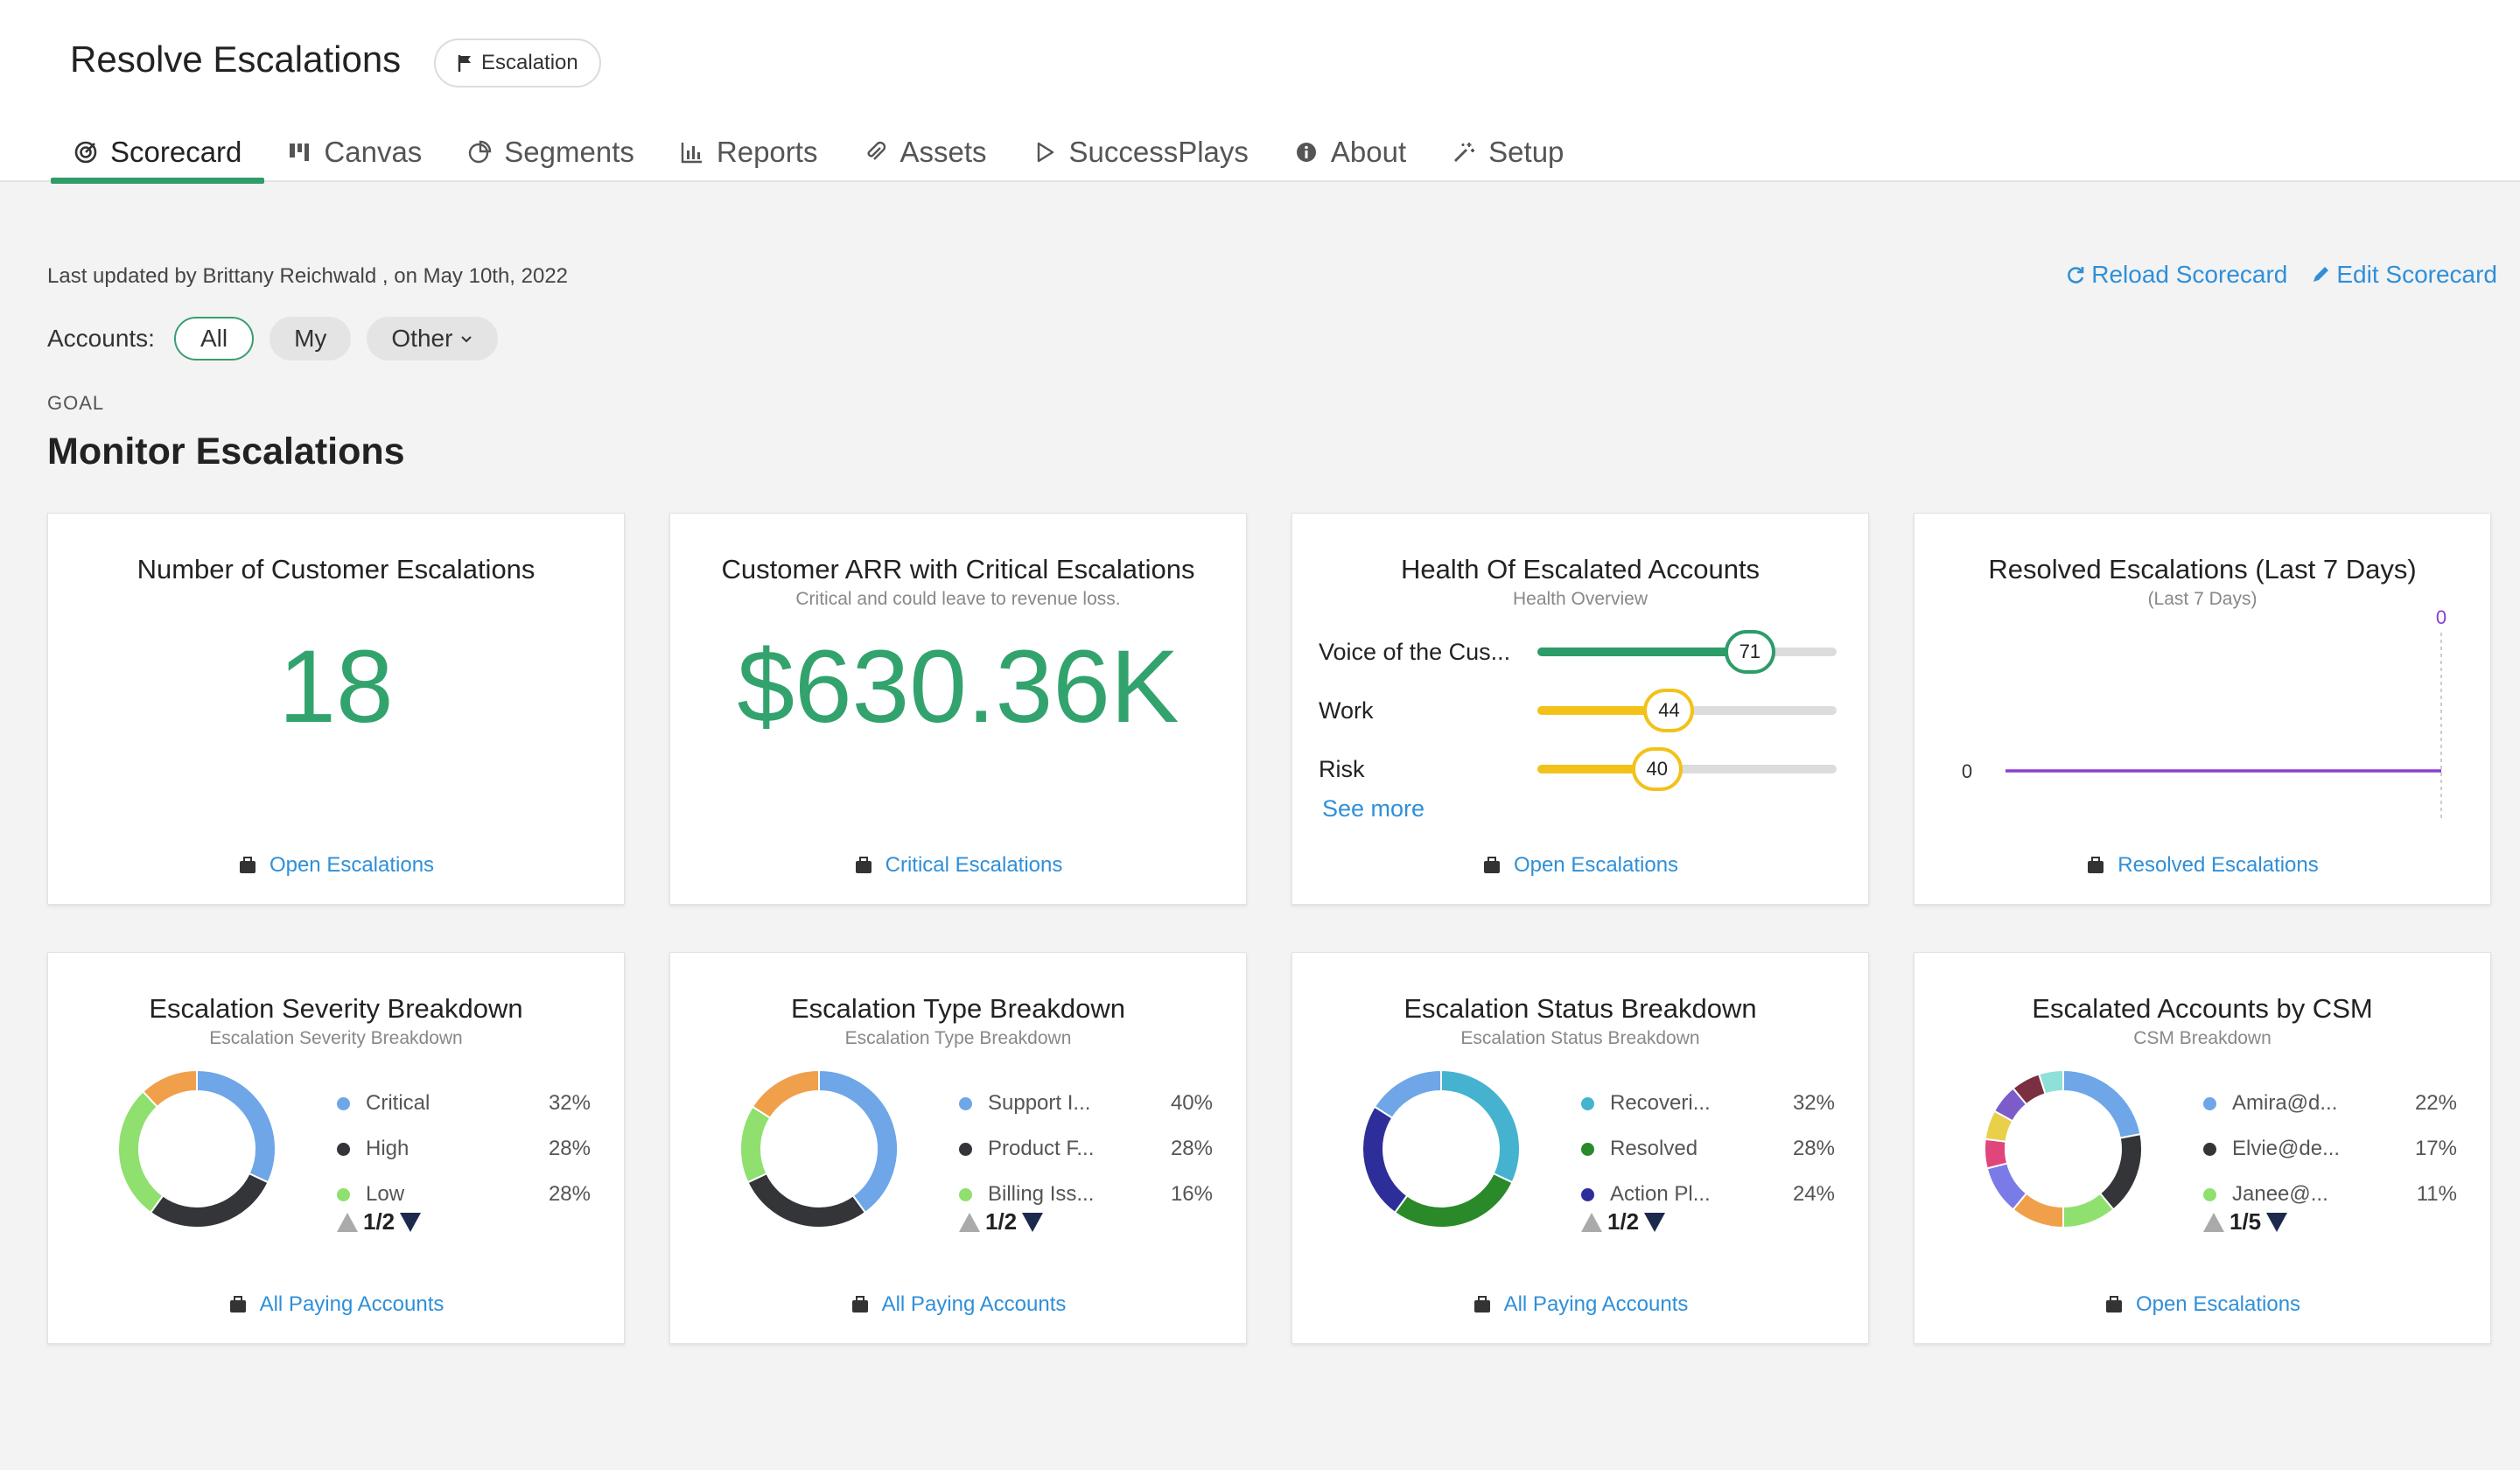 Image resolution: width=2520 pixels, height=1470 pixels. Describe the element at coordinates (1596, 1304) in the screenshot. I see `footer-label: All Paying Accounts` at that location.